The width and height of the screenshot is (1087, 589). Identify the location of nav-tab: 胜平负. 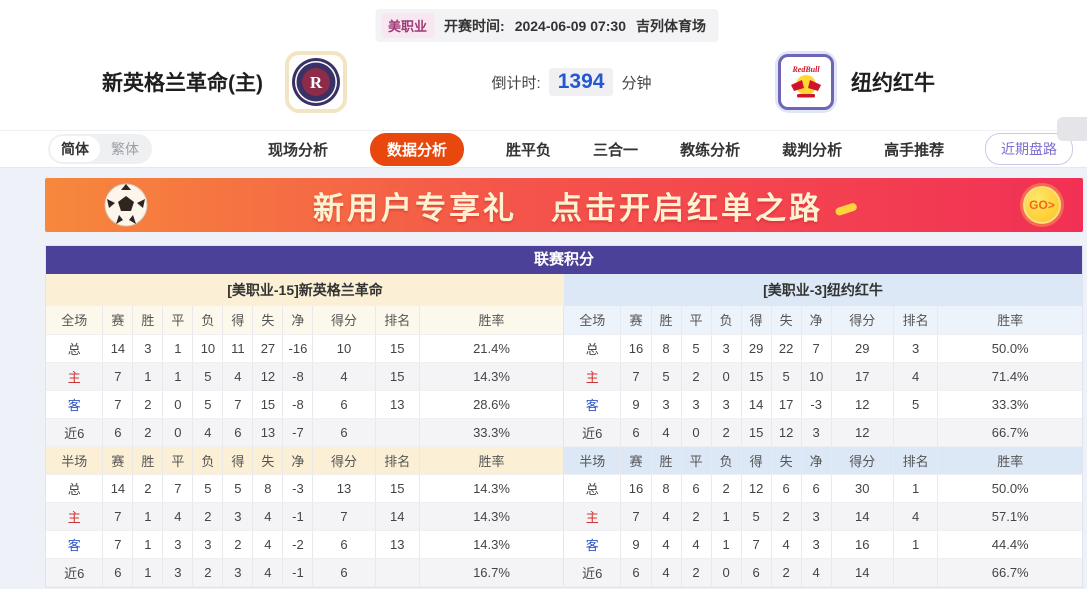
(529, 150).